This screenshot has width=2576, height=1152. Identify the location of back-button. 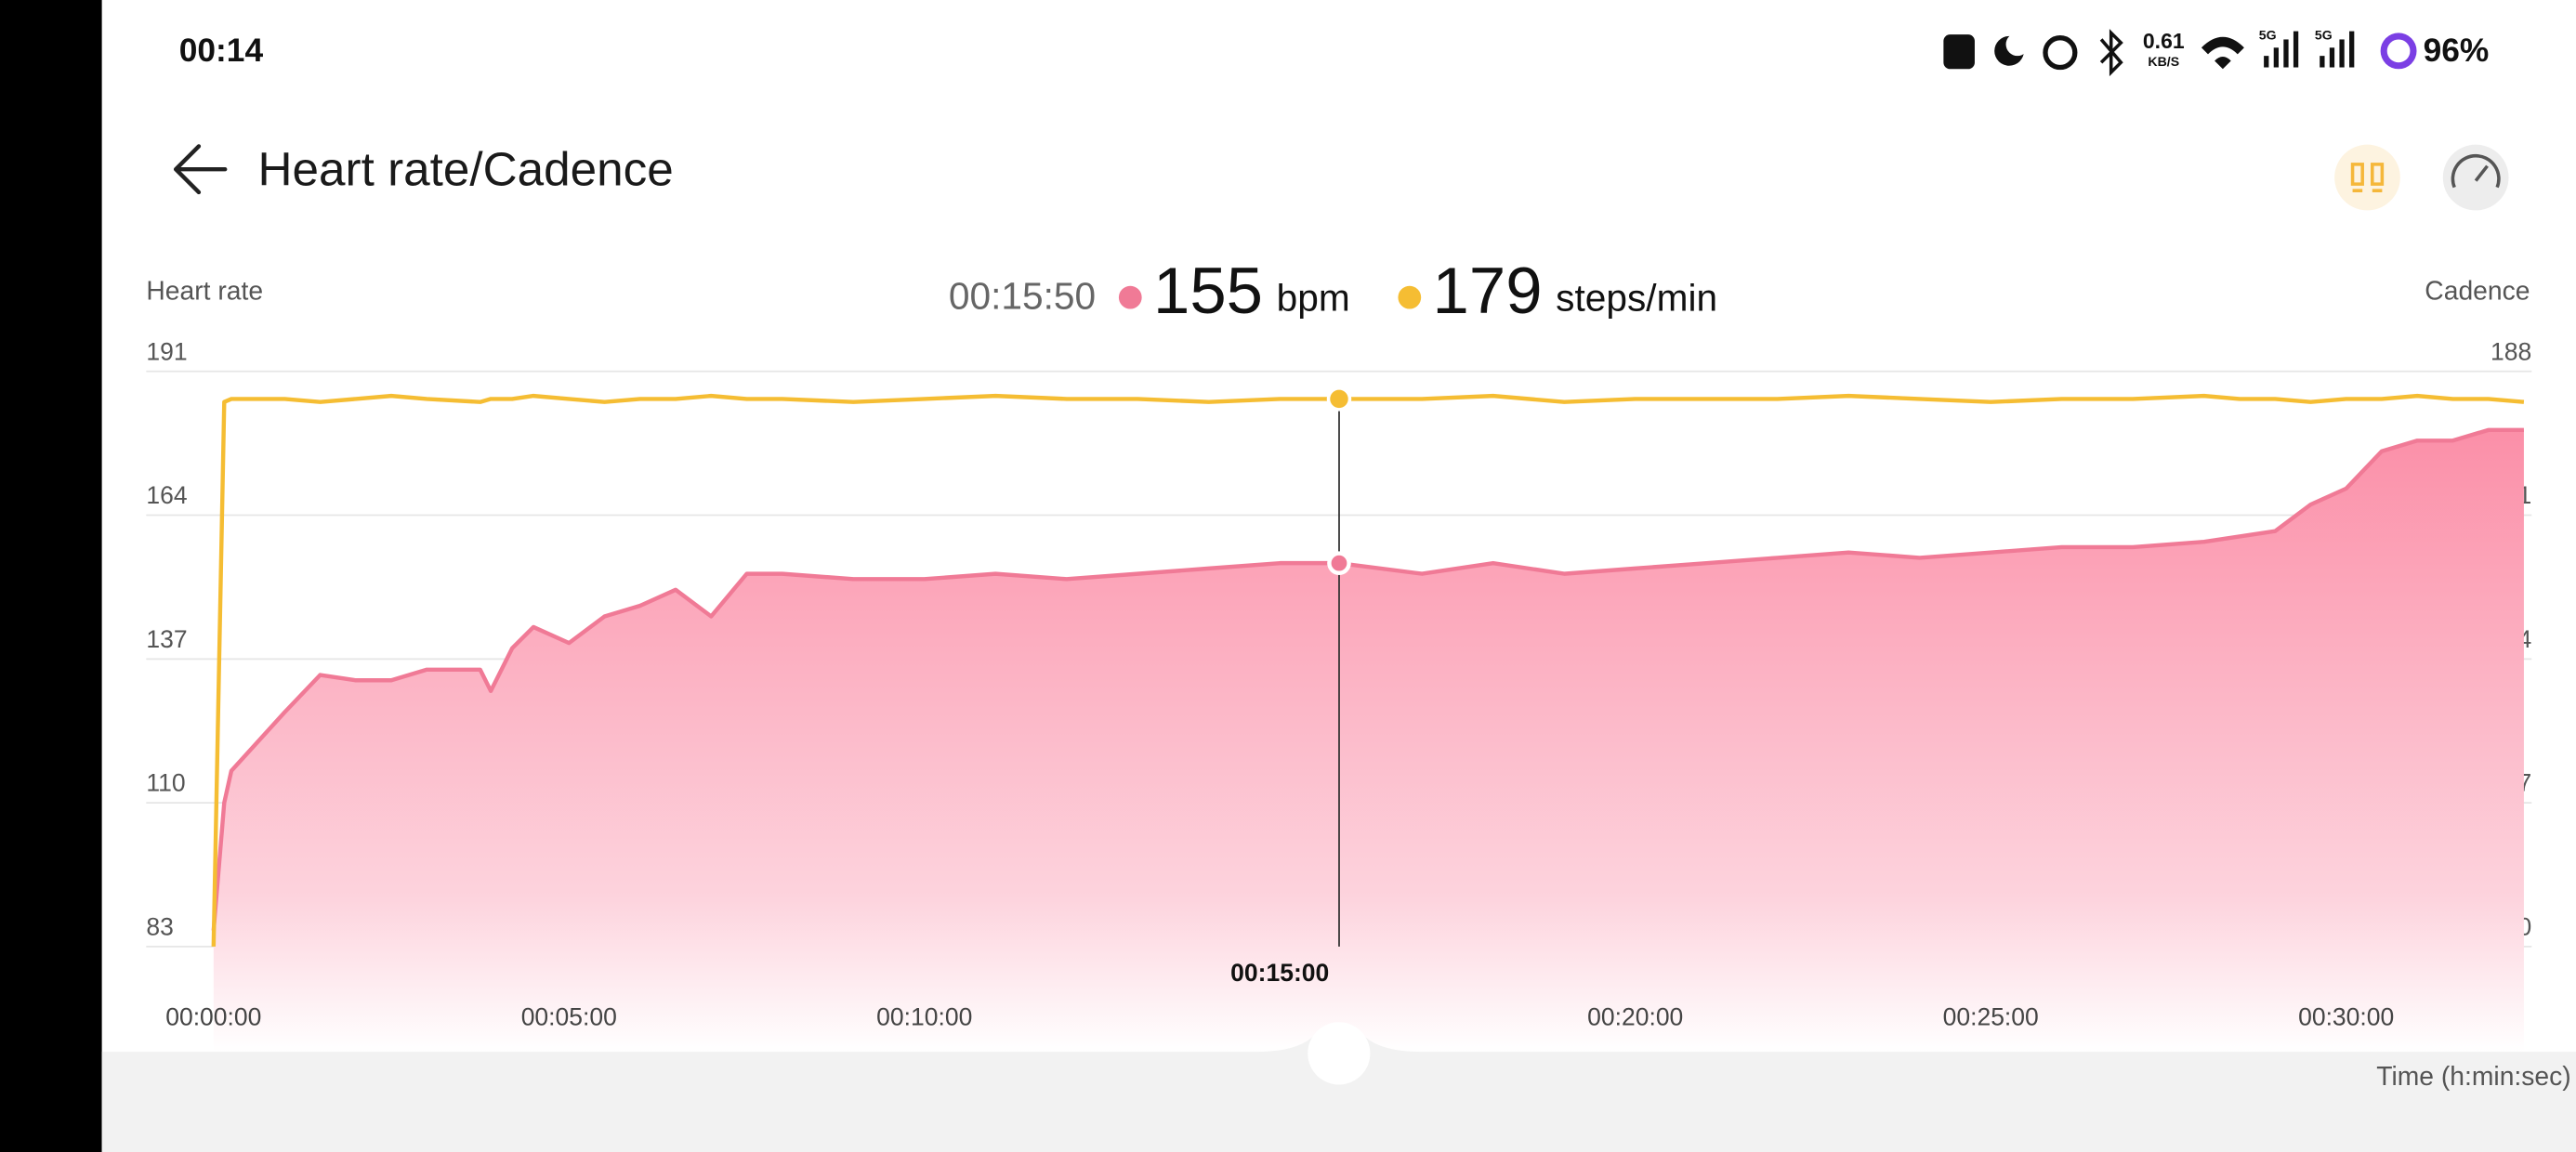
(200, 169).